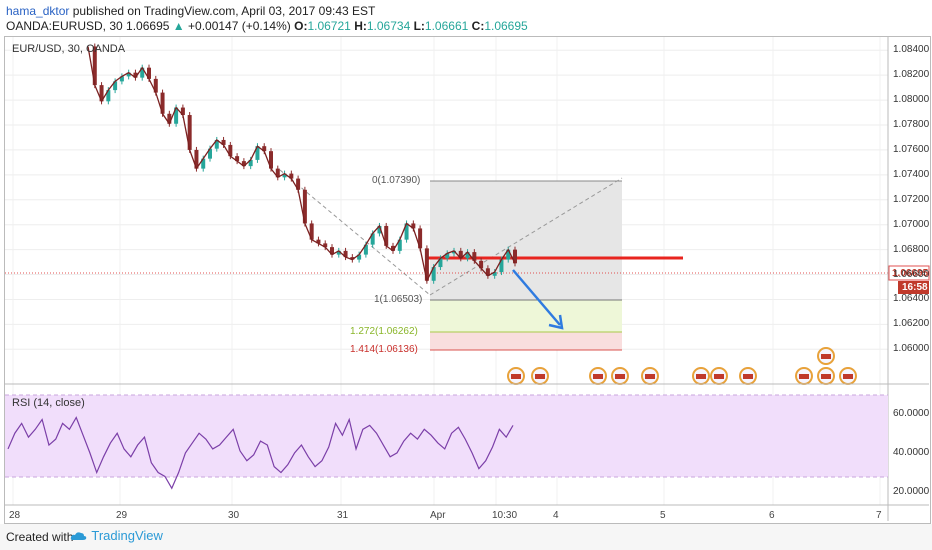 This screenshot has height=550, width=932. I want to click on forecast-arrow-head, so click(556, 322).